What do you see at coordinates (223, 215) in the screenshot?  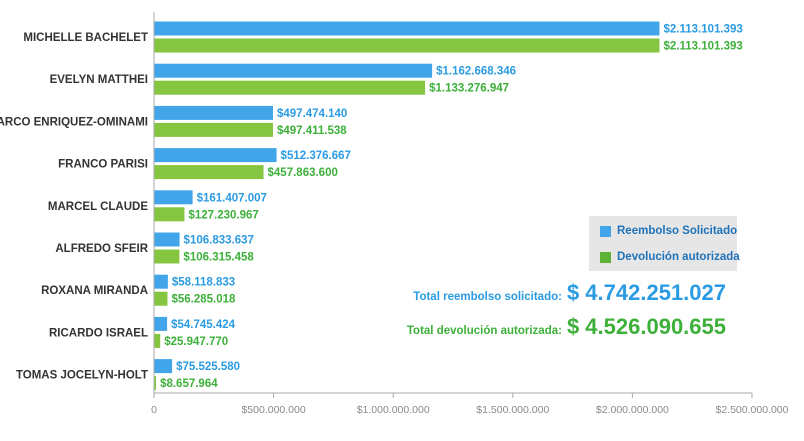 I see `value-label-autorizada: $127.230.967` at bounding box center [223, 215].